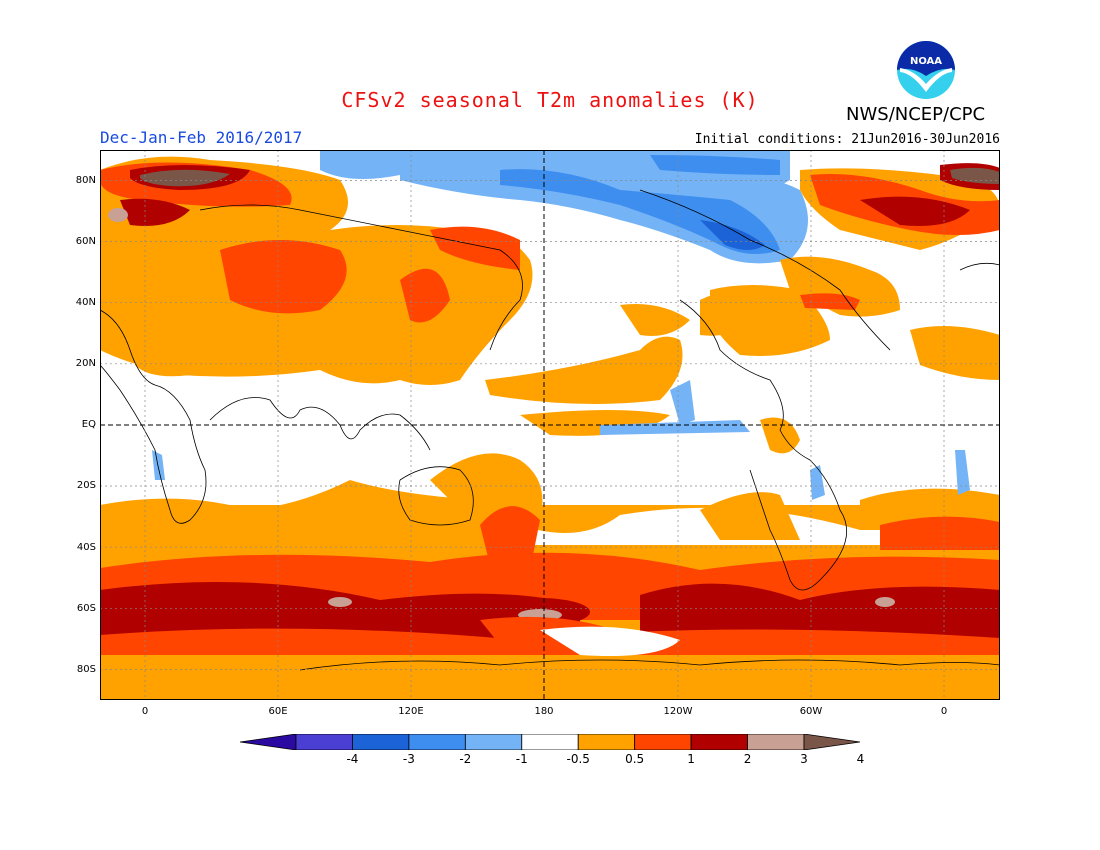 The height and width of the screenshot is (850, 1100). What do you see at coordinates (268, 742) in the screenshot?
I see `colorbar-min-arrow` at bounding box center [268, 742].